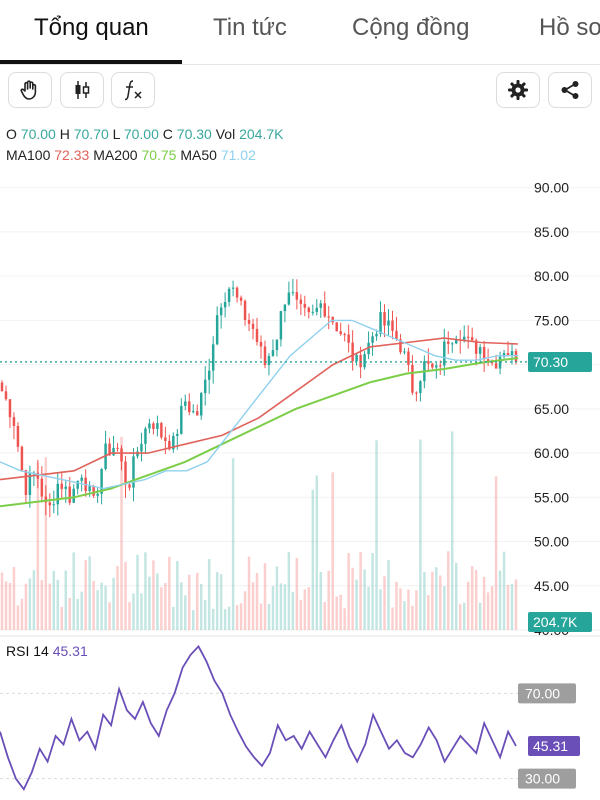 This screenshot has height=800, width=600. Describe the element at coordinates (250, 27) in the screenshot. I see `tab-news: Tin tức` at that location.